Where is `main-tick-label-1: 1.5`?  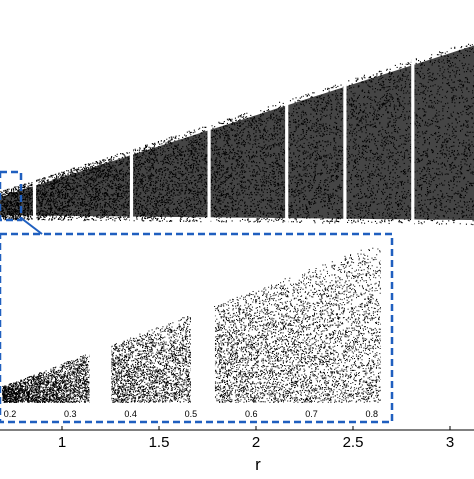 main-tick-label-1: 1.5 is located at coordinates (159, 442).